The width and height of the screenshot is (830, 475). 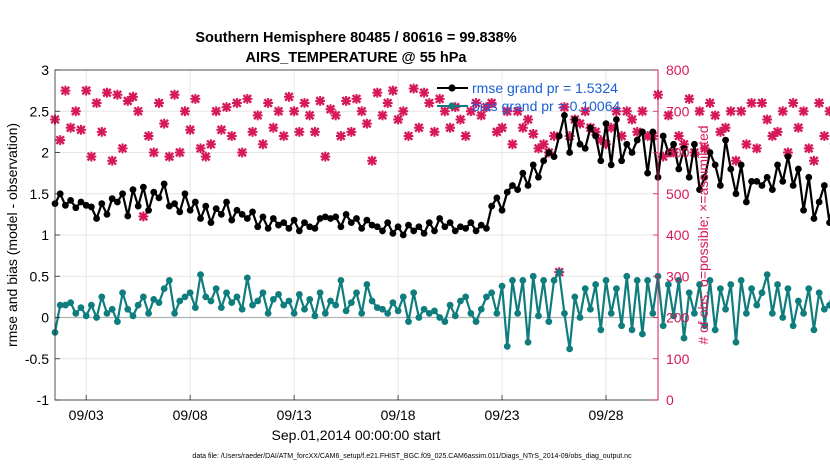 What do you see at coordinates (678, 111) in the screenshot?
I see `right-tick-label-7: 700` at bounding box center [678, 111].